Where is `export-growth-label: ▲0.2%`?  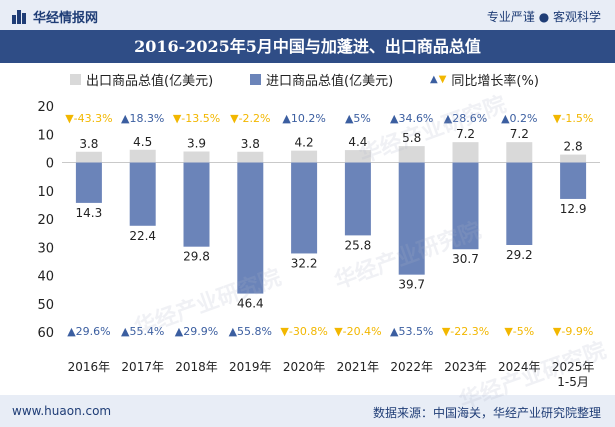 export-growth-label: ▲0.2% is located at coordinates (519, 118).